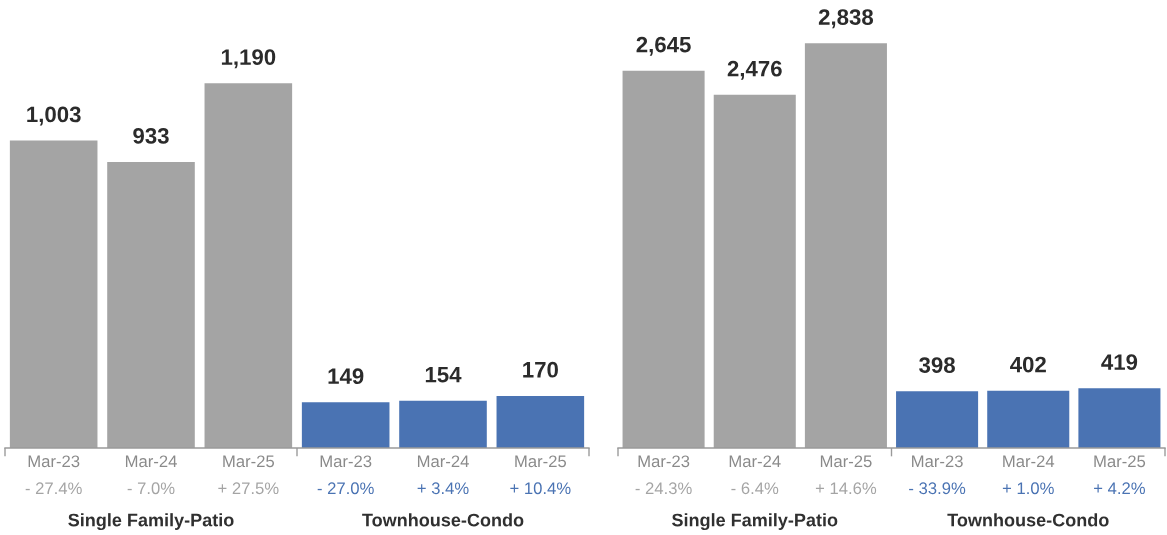 The image size is (1167, 535). I want to click on text: + 10.4%, so click(540, 488).